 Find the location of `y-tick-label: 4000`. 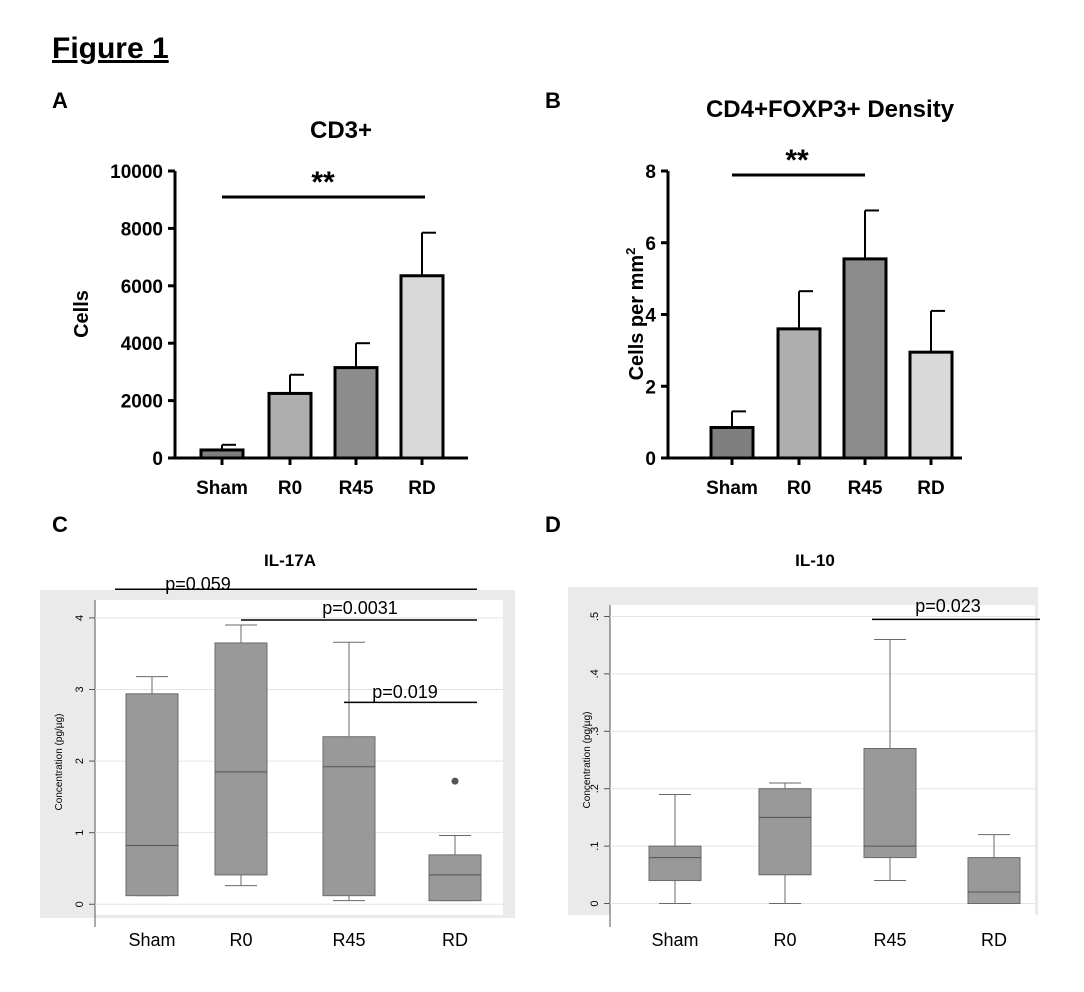

y-tick-label: 4000 is located at coordinates (142, 344).